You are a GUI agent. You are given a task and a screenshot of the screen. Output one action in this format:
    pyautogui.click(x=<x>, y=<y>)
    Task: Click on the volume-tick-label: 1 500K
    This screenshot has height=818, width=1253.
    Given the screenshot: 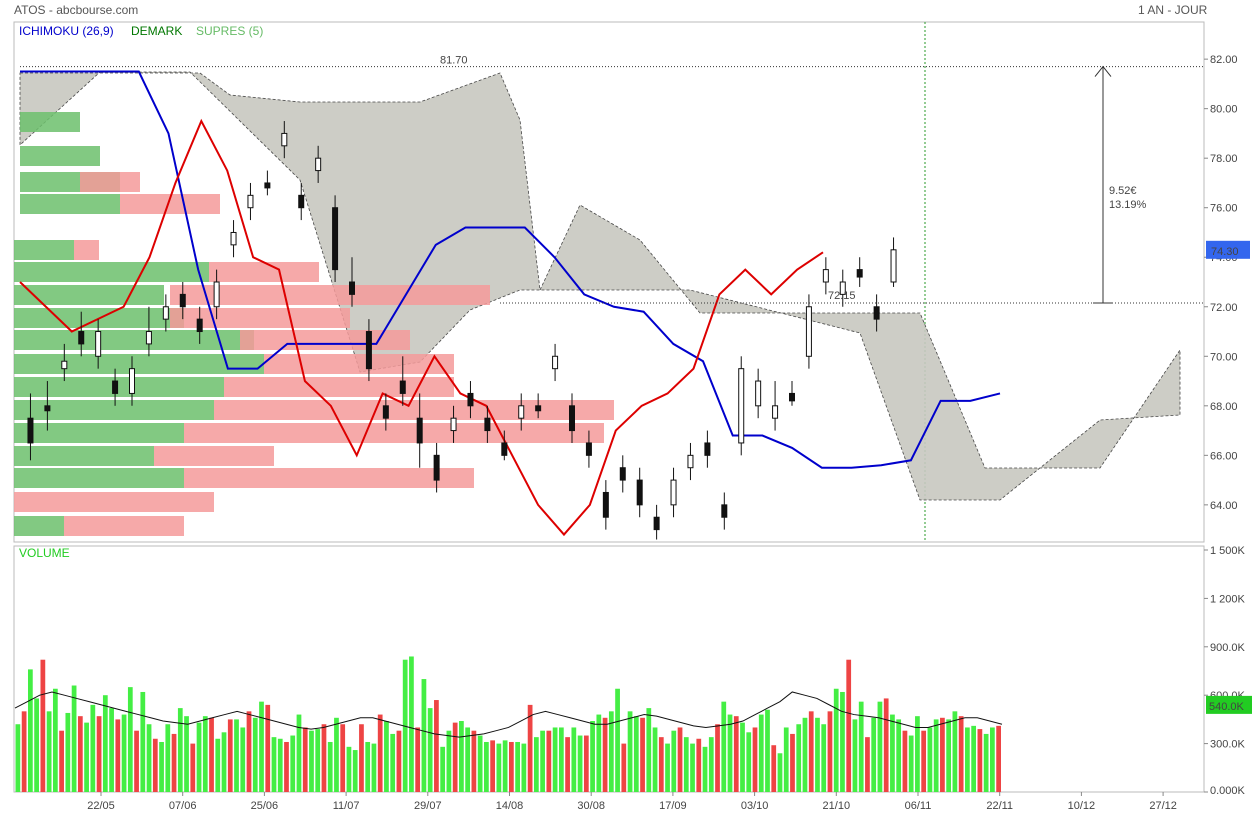 What is the action you would take?
    pyautogui.click(x=1228, y=551)
    